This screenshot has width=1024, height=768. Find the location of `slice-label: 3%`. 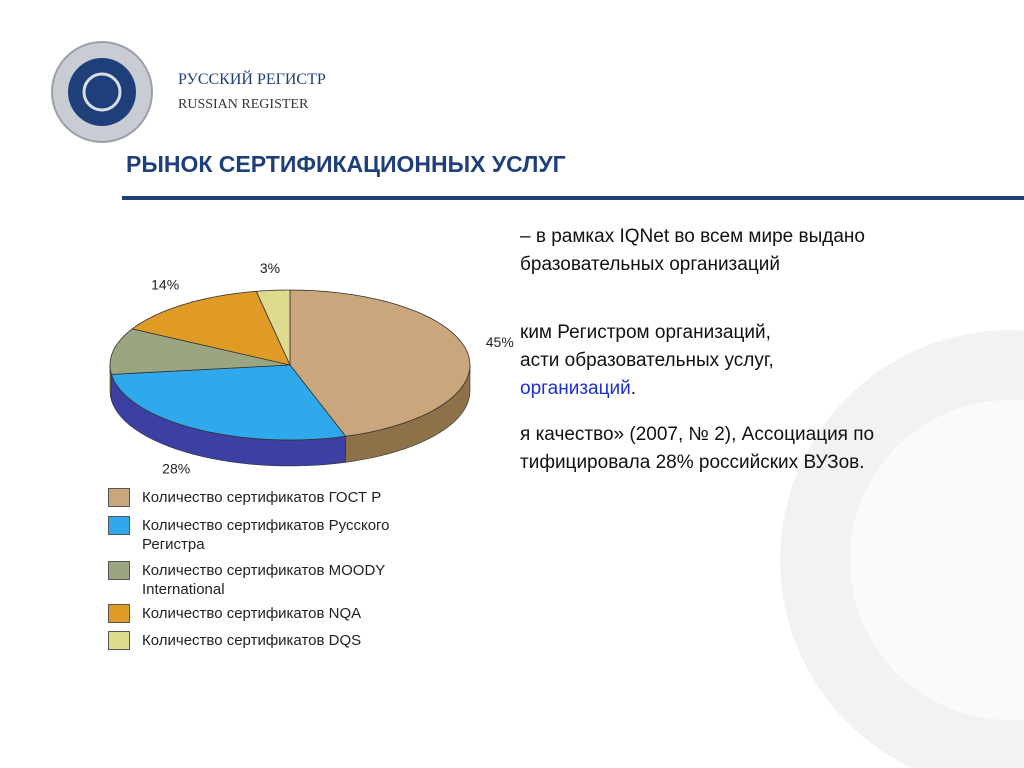

slice-label: 3% is located at coordinates (270, 268).